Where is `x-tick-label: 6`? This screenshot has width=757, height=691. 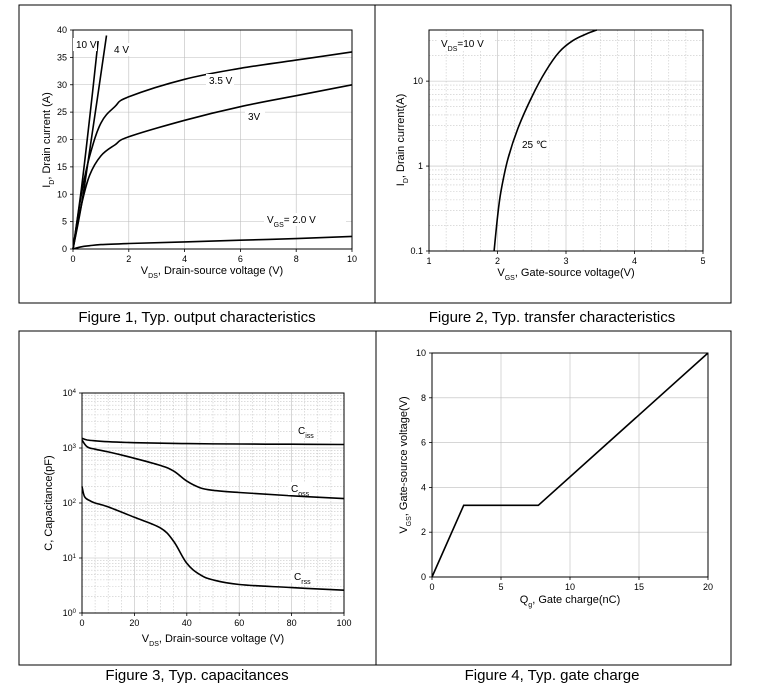
x-tick-label: 6 is located at coordinates (240, 259).